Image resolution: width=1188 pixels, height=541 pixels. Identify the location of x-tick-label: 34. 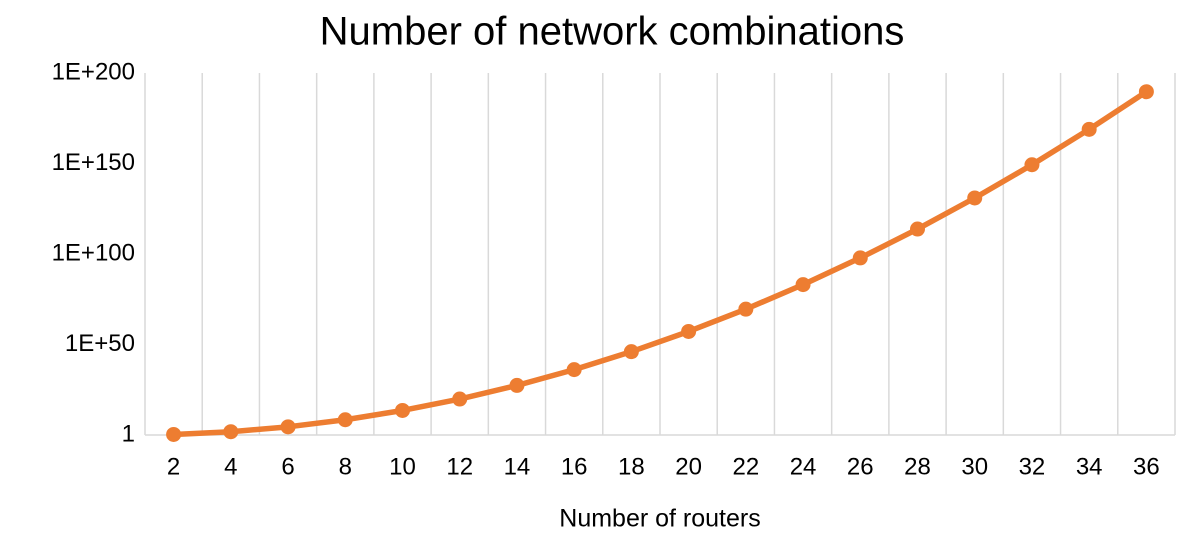
(1089, 466).